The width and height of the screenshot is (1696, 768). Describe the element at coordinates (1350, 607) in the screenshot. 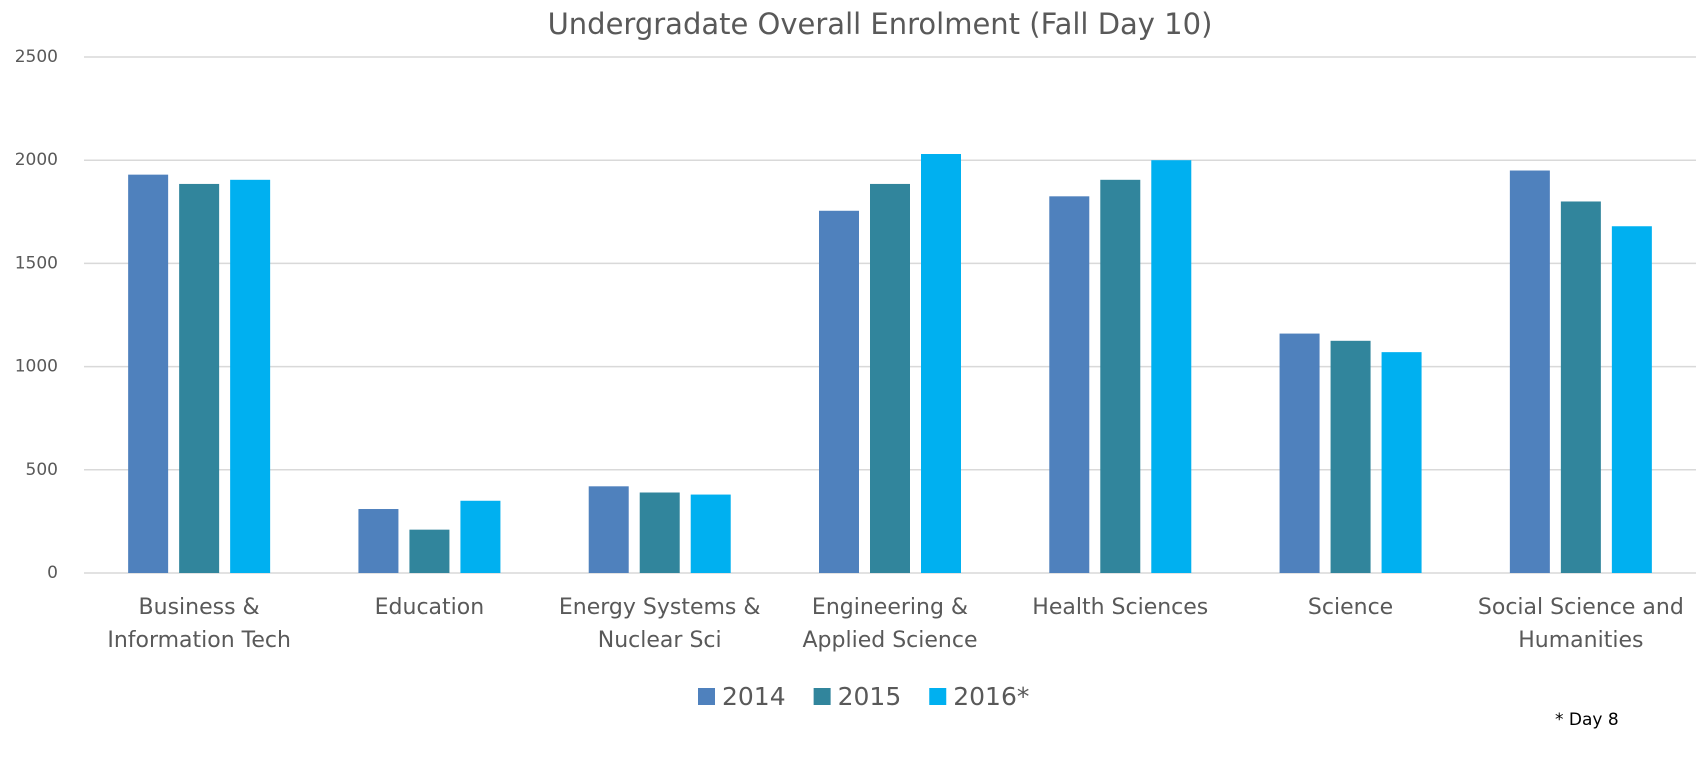

I see `x-tick-label: Science` at that location.